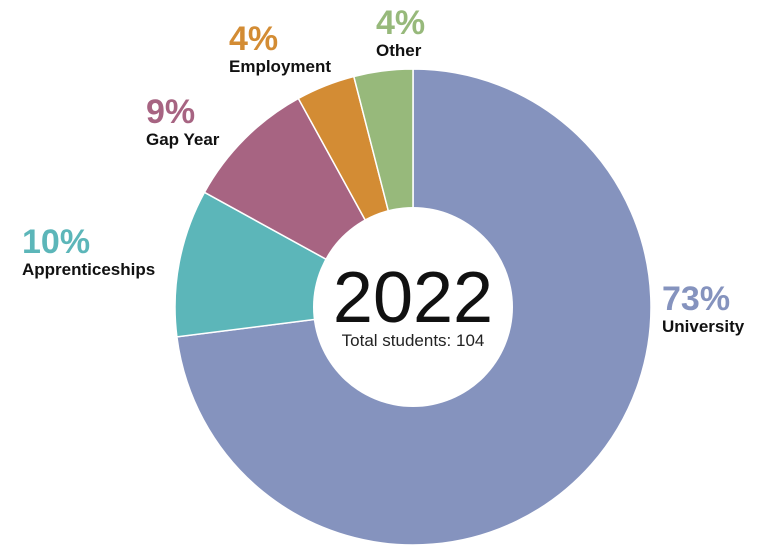 The width and height of the screenshot is (767, 545). Describe the element at coordinates (183, 139) in the screenshot. I see `category-label-gap-year: Gap Year` at that location.